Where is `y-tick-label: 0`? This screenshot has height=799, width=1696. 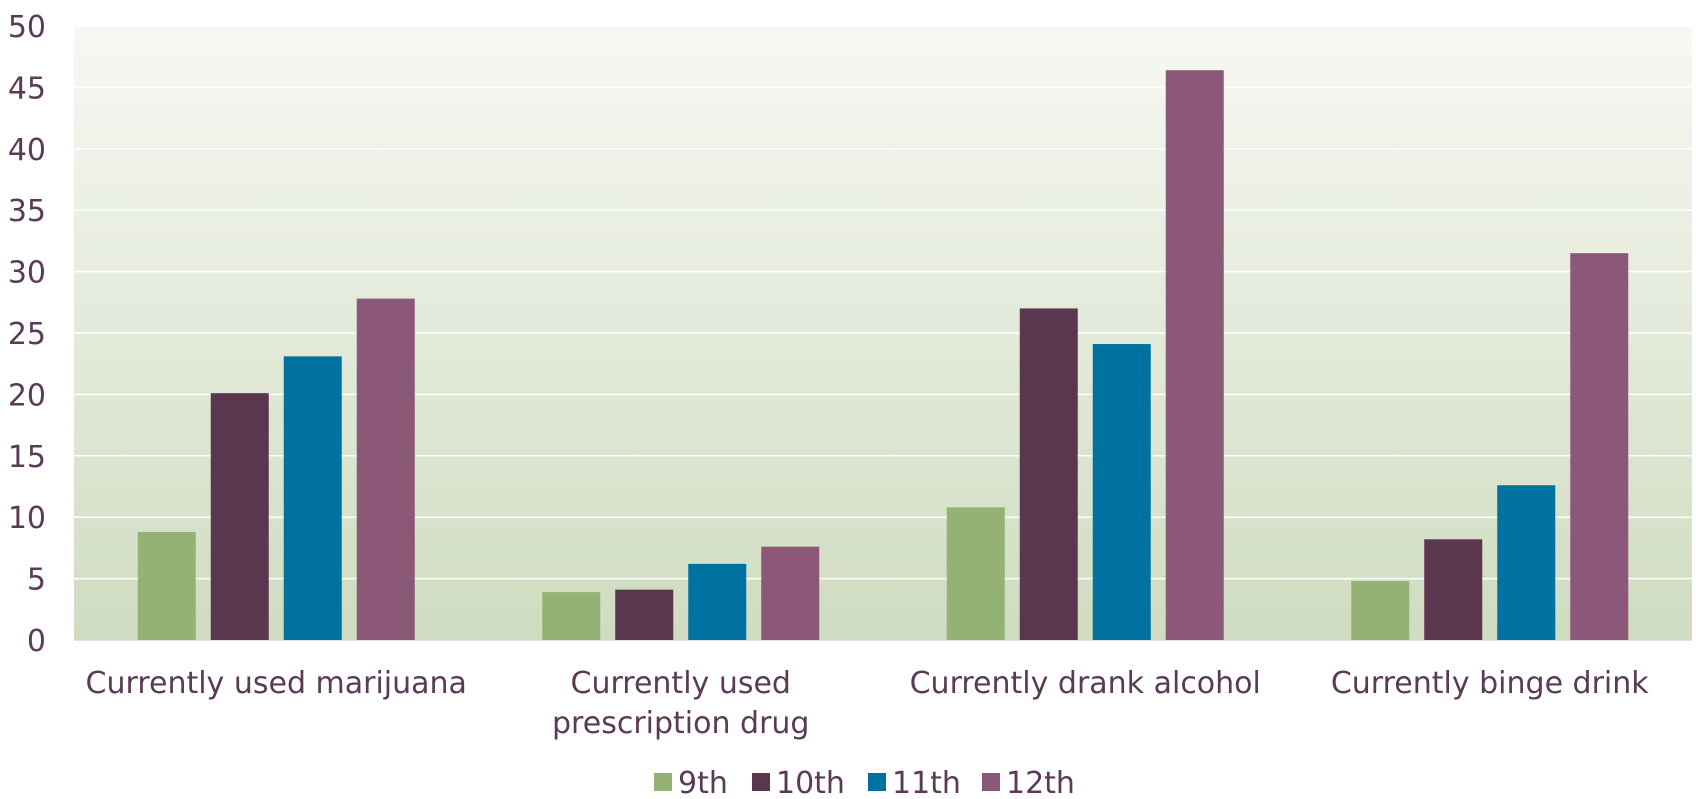
y-tick-label: 0 is located at coordinates (36, 641).